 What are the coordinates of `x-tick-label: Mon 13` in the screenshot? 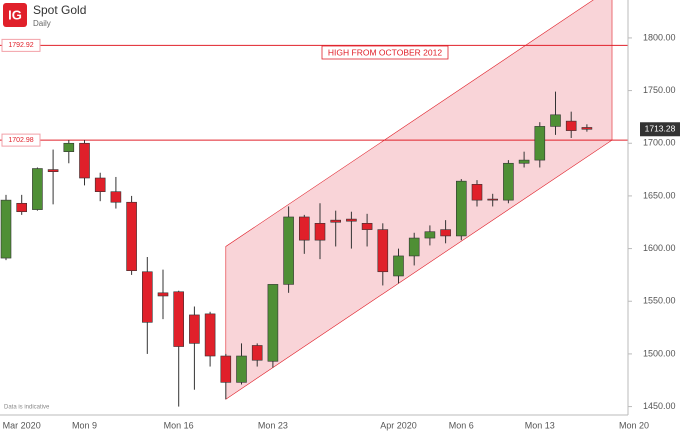 It's located at (540, 425).